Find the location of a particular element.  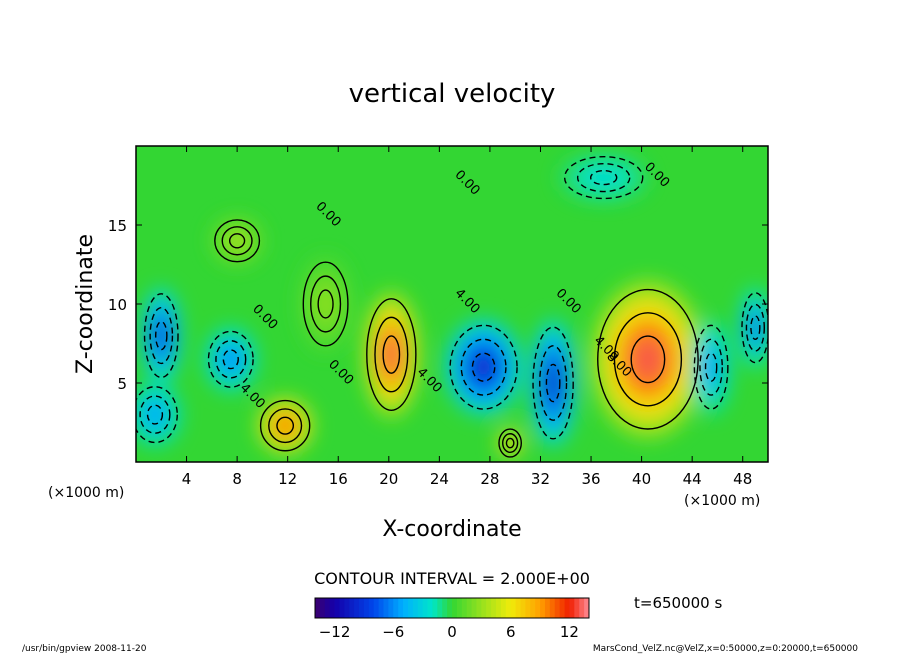

x-unit-right: (×1000 m) is located at coordinates (722, 501).